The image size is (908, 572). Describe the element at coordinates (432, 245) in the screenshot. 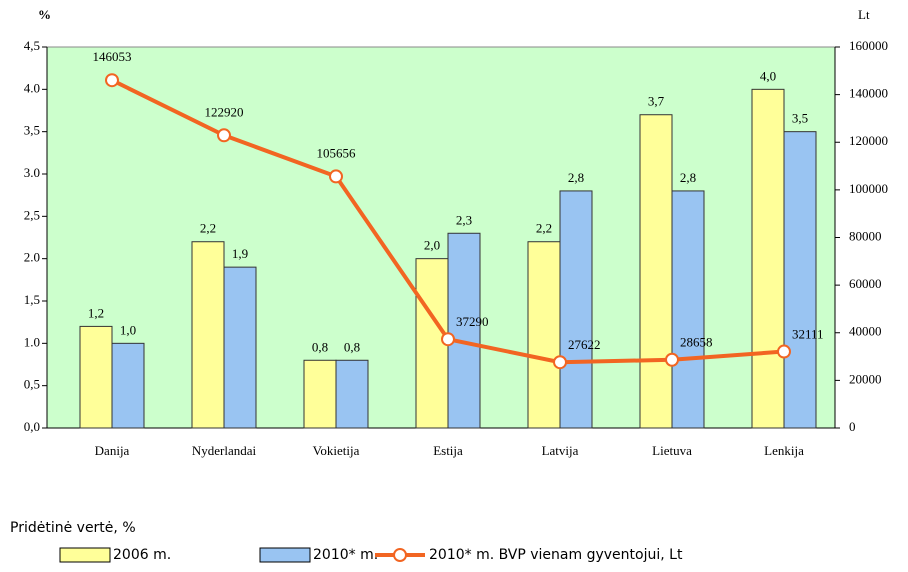

I see `data-label: 2,0` at that location.